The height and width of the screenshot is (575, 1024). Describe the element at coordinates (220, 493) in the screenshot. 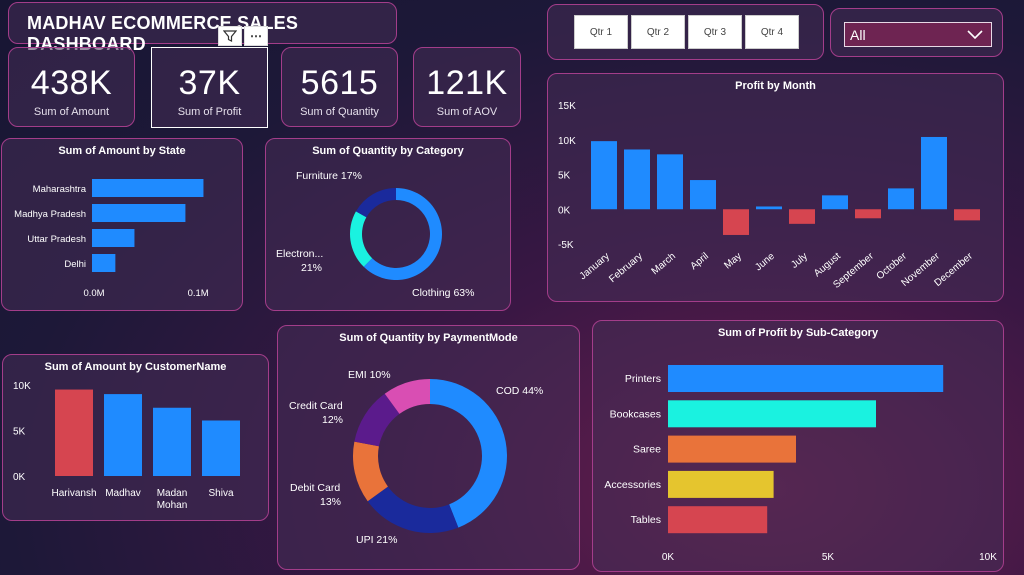

I see `x-tick-label: Shiva` at that location.